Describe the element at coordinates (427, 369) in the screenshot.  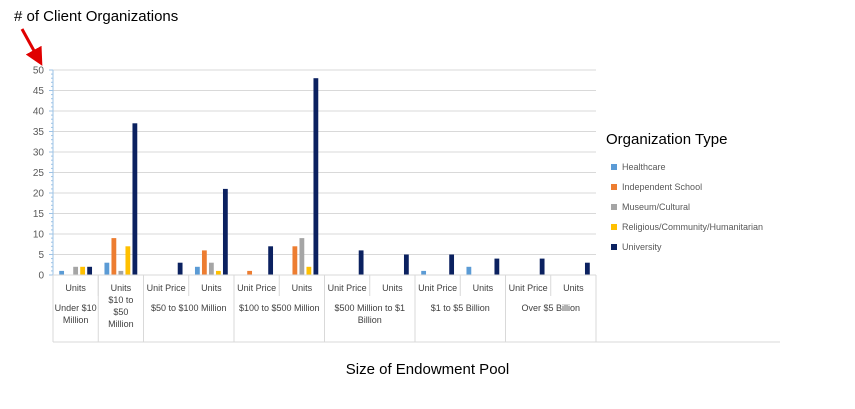
I see `x-axis-title: Size of Endowment Pool` at that location.